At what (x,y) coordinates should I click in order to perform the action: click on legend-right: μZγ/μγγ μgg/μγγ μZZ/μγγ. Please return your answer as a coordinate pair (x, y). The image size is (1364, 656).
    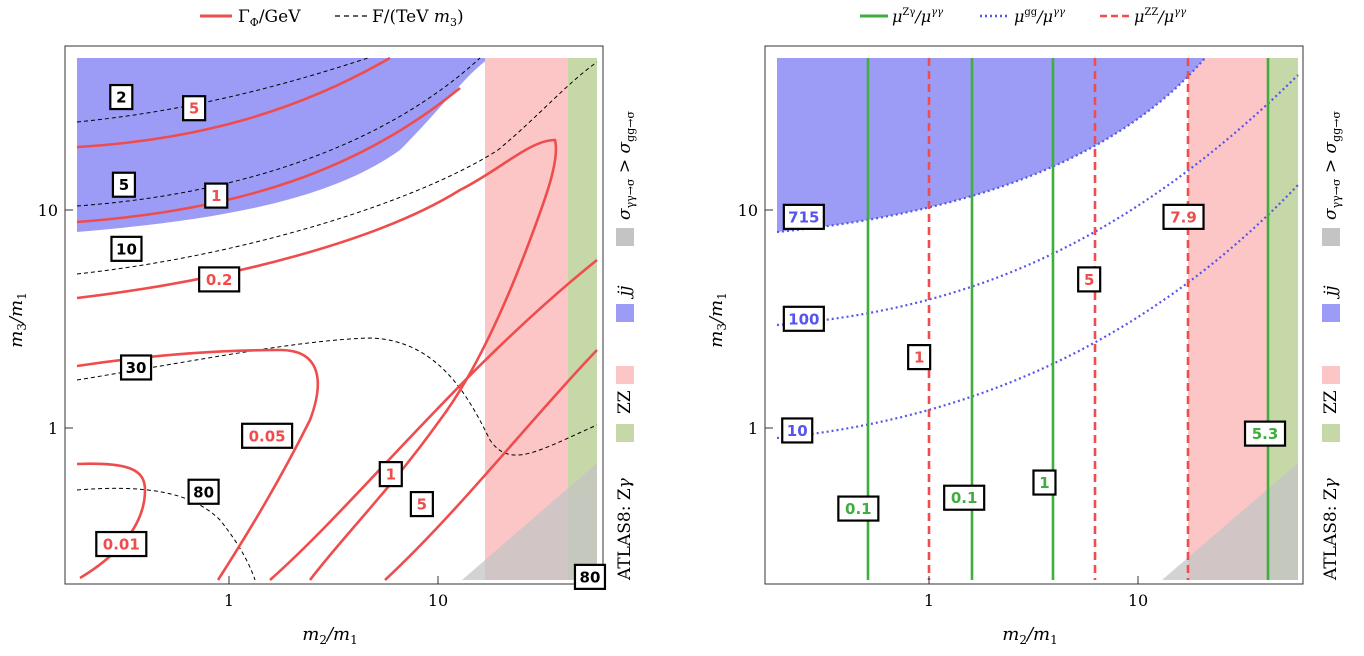
    Looking at the image, I should click on (1023, 16).